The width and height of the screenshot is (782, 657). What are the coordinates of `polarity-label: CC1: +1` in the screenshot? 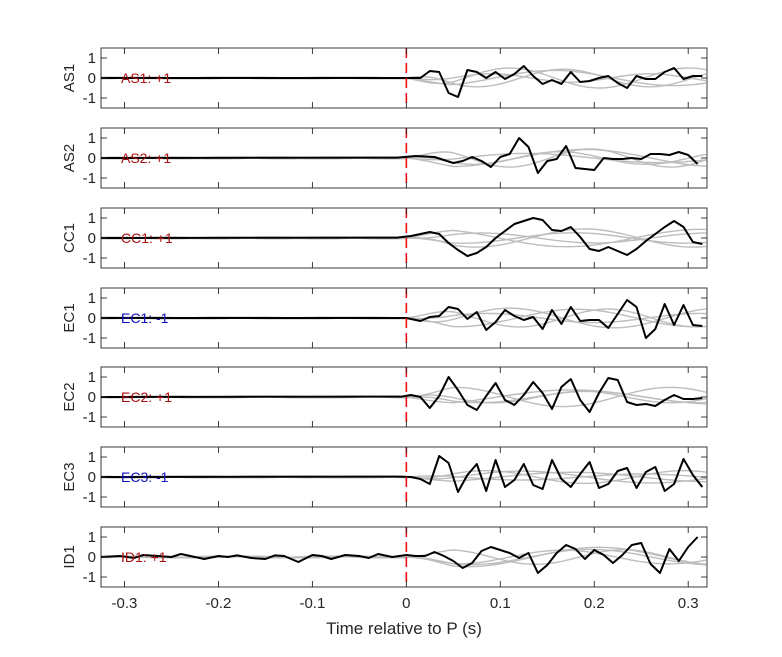 It's located at (147, 238).